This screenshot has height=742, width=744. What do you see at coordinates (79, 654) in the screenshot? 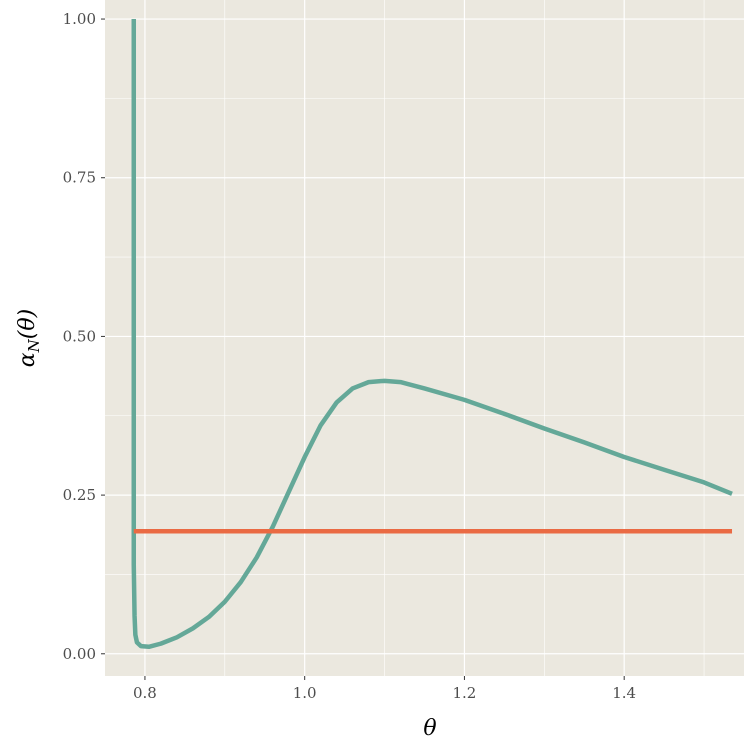
I see `y-tick-label: 0.00` at bounding box center [79, 654].